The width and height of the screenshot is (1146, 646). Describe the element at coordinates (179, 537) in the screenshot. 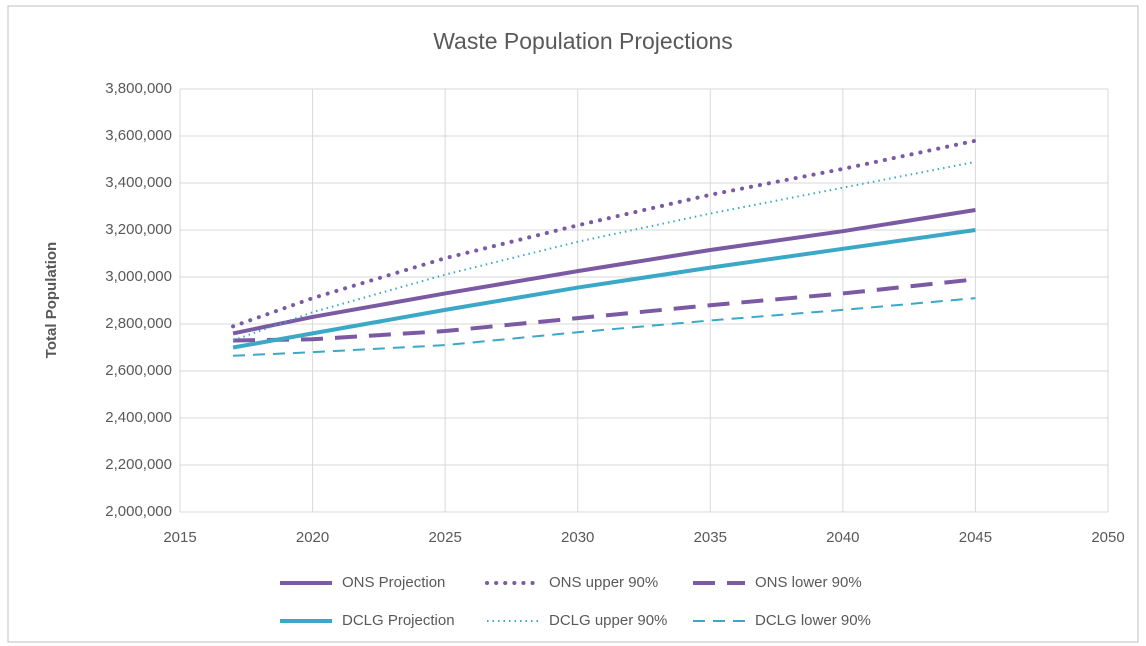

I see `x-tick-label: 2015` at that location.